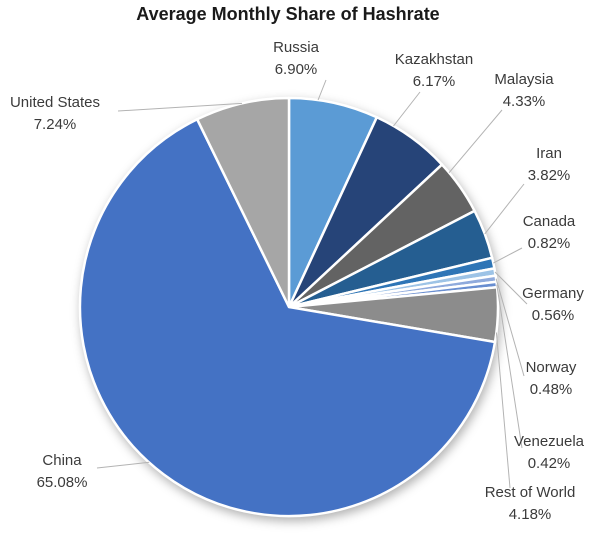  What do you see at coordinates (62, 471) in the screenshot?
I see `slice-label-china: China 65.08%` at bounding box center [62, 471].